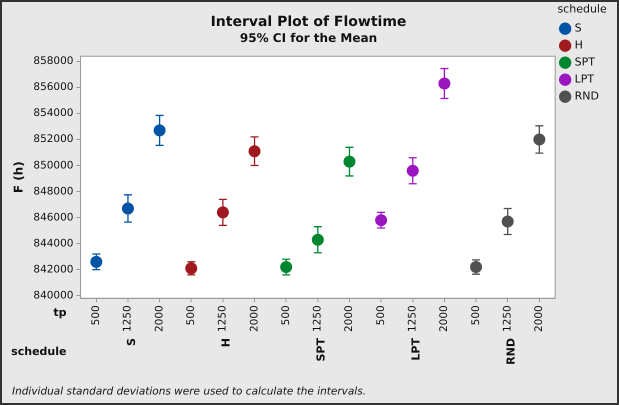 The image size is (619, 405). I want to click on y-tick-label: 856000, so click(53, 87).